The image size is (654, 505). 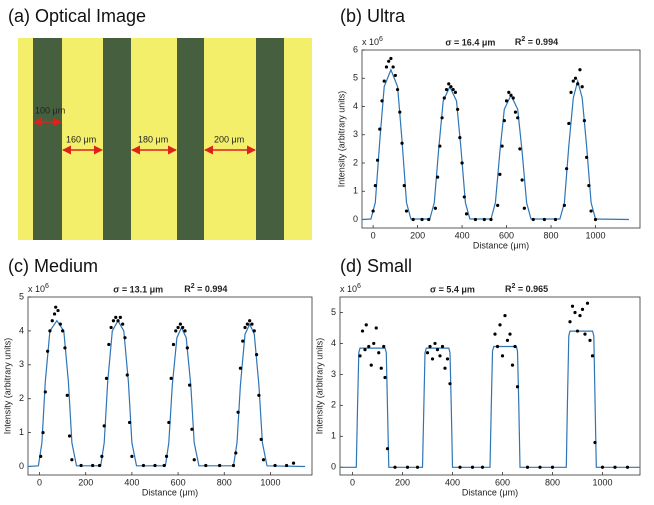 I want to click on r2-symbol: R, so click(x=508, y=289).